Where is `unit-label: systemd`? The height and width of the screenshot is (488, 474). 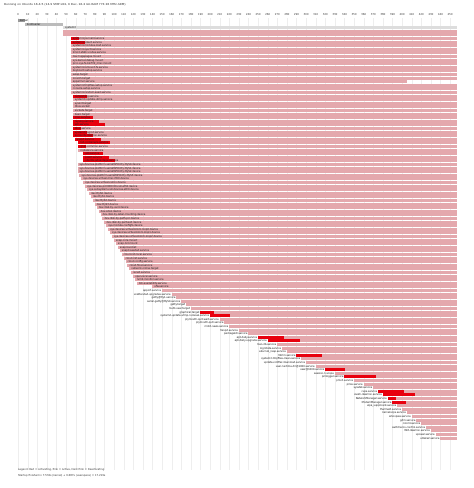 unit-label: systemd is located at coordinates (70, 28).